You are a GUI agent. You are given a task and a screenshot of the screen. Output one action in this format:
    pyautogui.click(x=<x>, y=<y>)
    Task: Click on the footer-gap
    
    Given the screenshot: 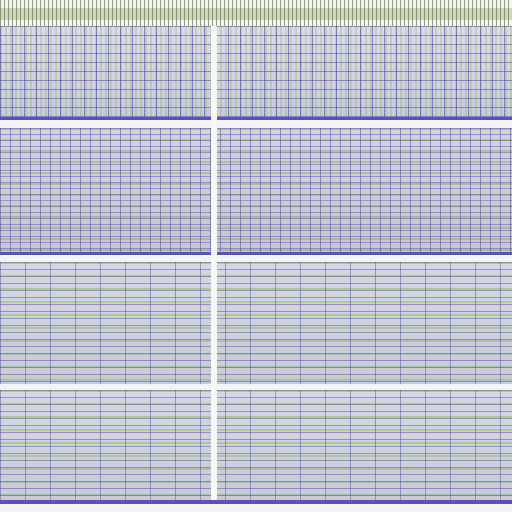 What is the action you would take?
    pyautogui.click(x=256, y=508)
    